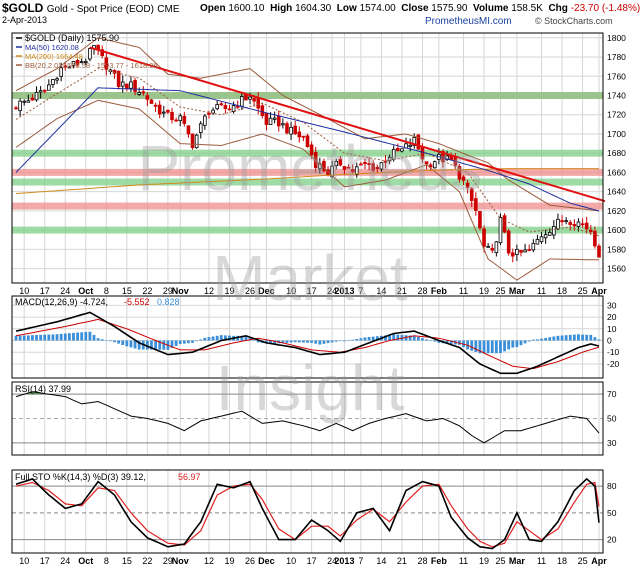 The height and width of the screenshot is (580, 640). What do you see at coordinates (310, 388) in the screenshot?
I see `watermark-text: Insight` at bounding box center [310, 388].